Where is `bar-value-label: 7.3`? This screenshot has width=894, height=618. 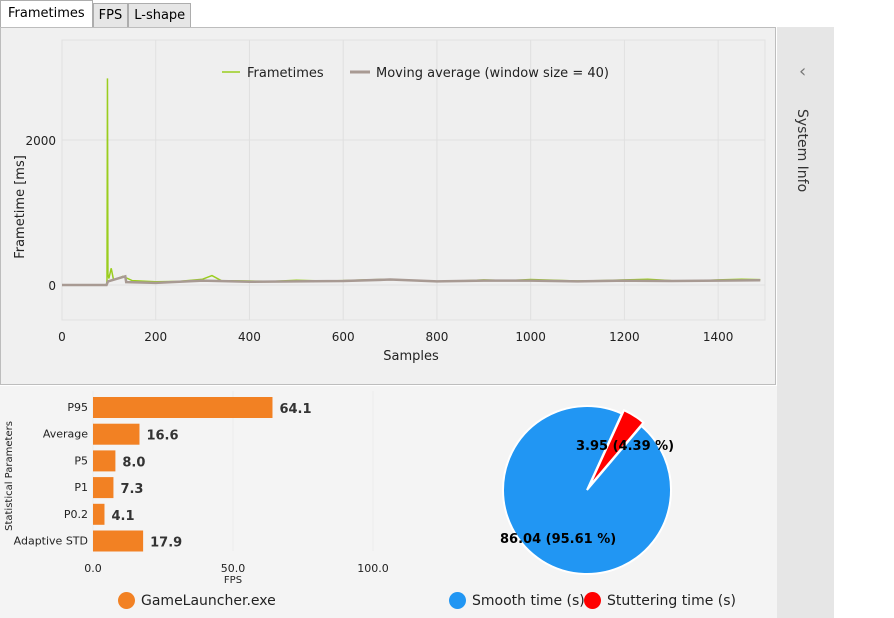
bar-value-label: 7.3 is located at coordinates (131, 489).